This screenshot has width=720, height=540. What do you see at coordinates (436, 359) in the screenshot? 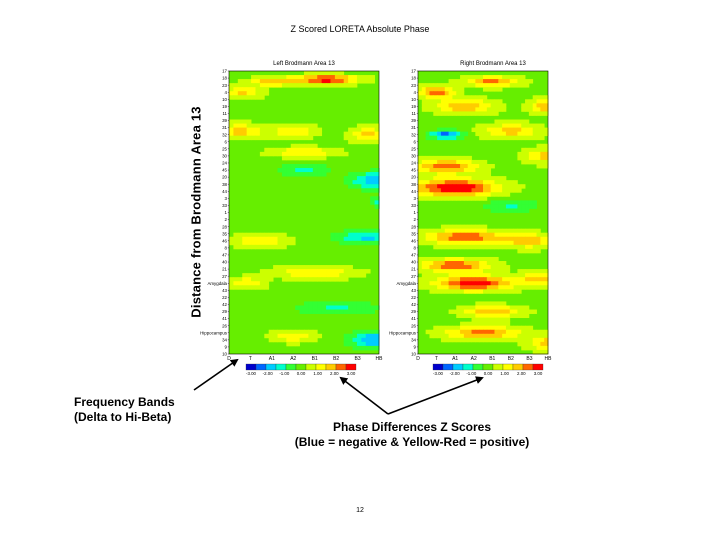
I see `x-tick-label: T` at bounding box center [436, 359].